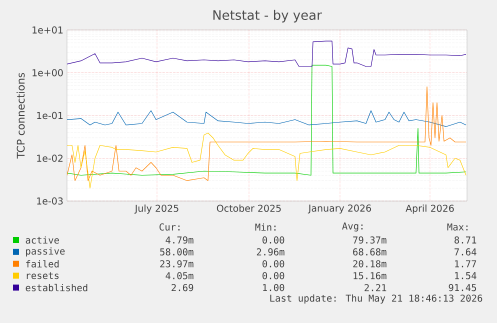 This screenshot has width=497, height=323. Describe the element at coordinates (42, 276) in the screenshot. I see `legend-label: resets` at that location.